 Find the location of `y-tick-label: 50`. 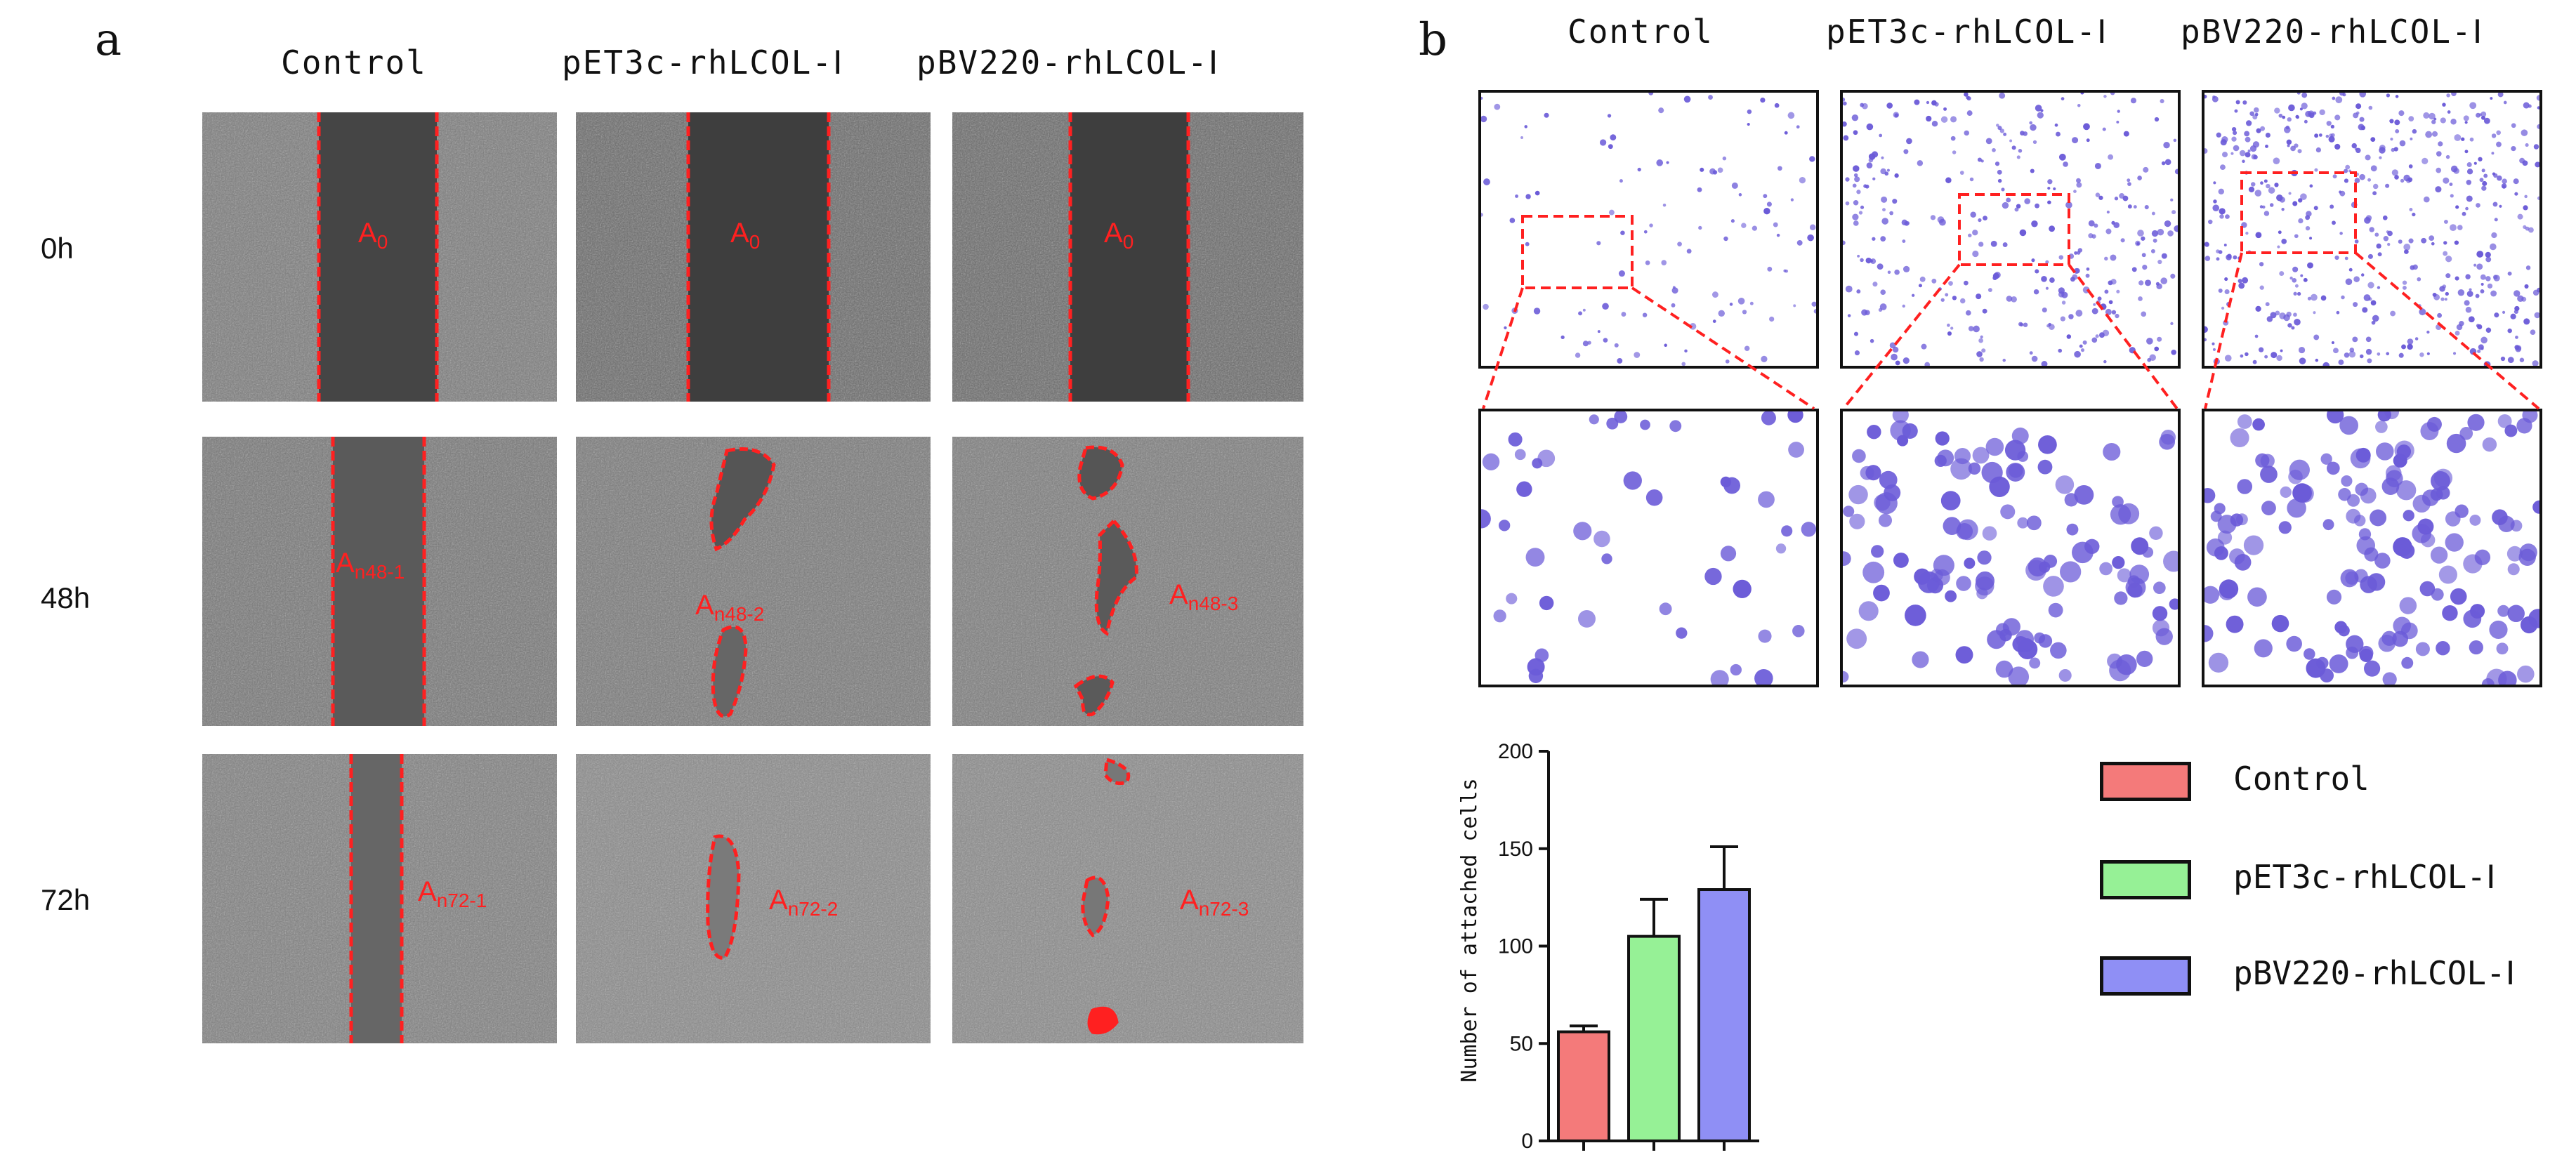

y-tick-label: 50 is located at coordinates (1521, 1043).